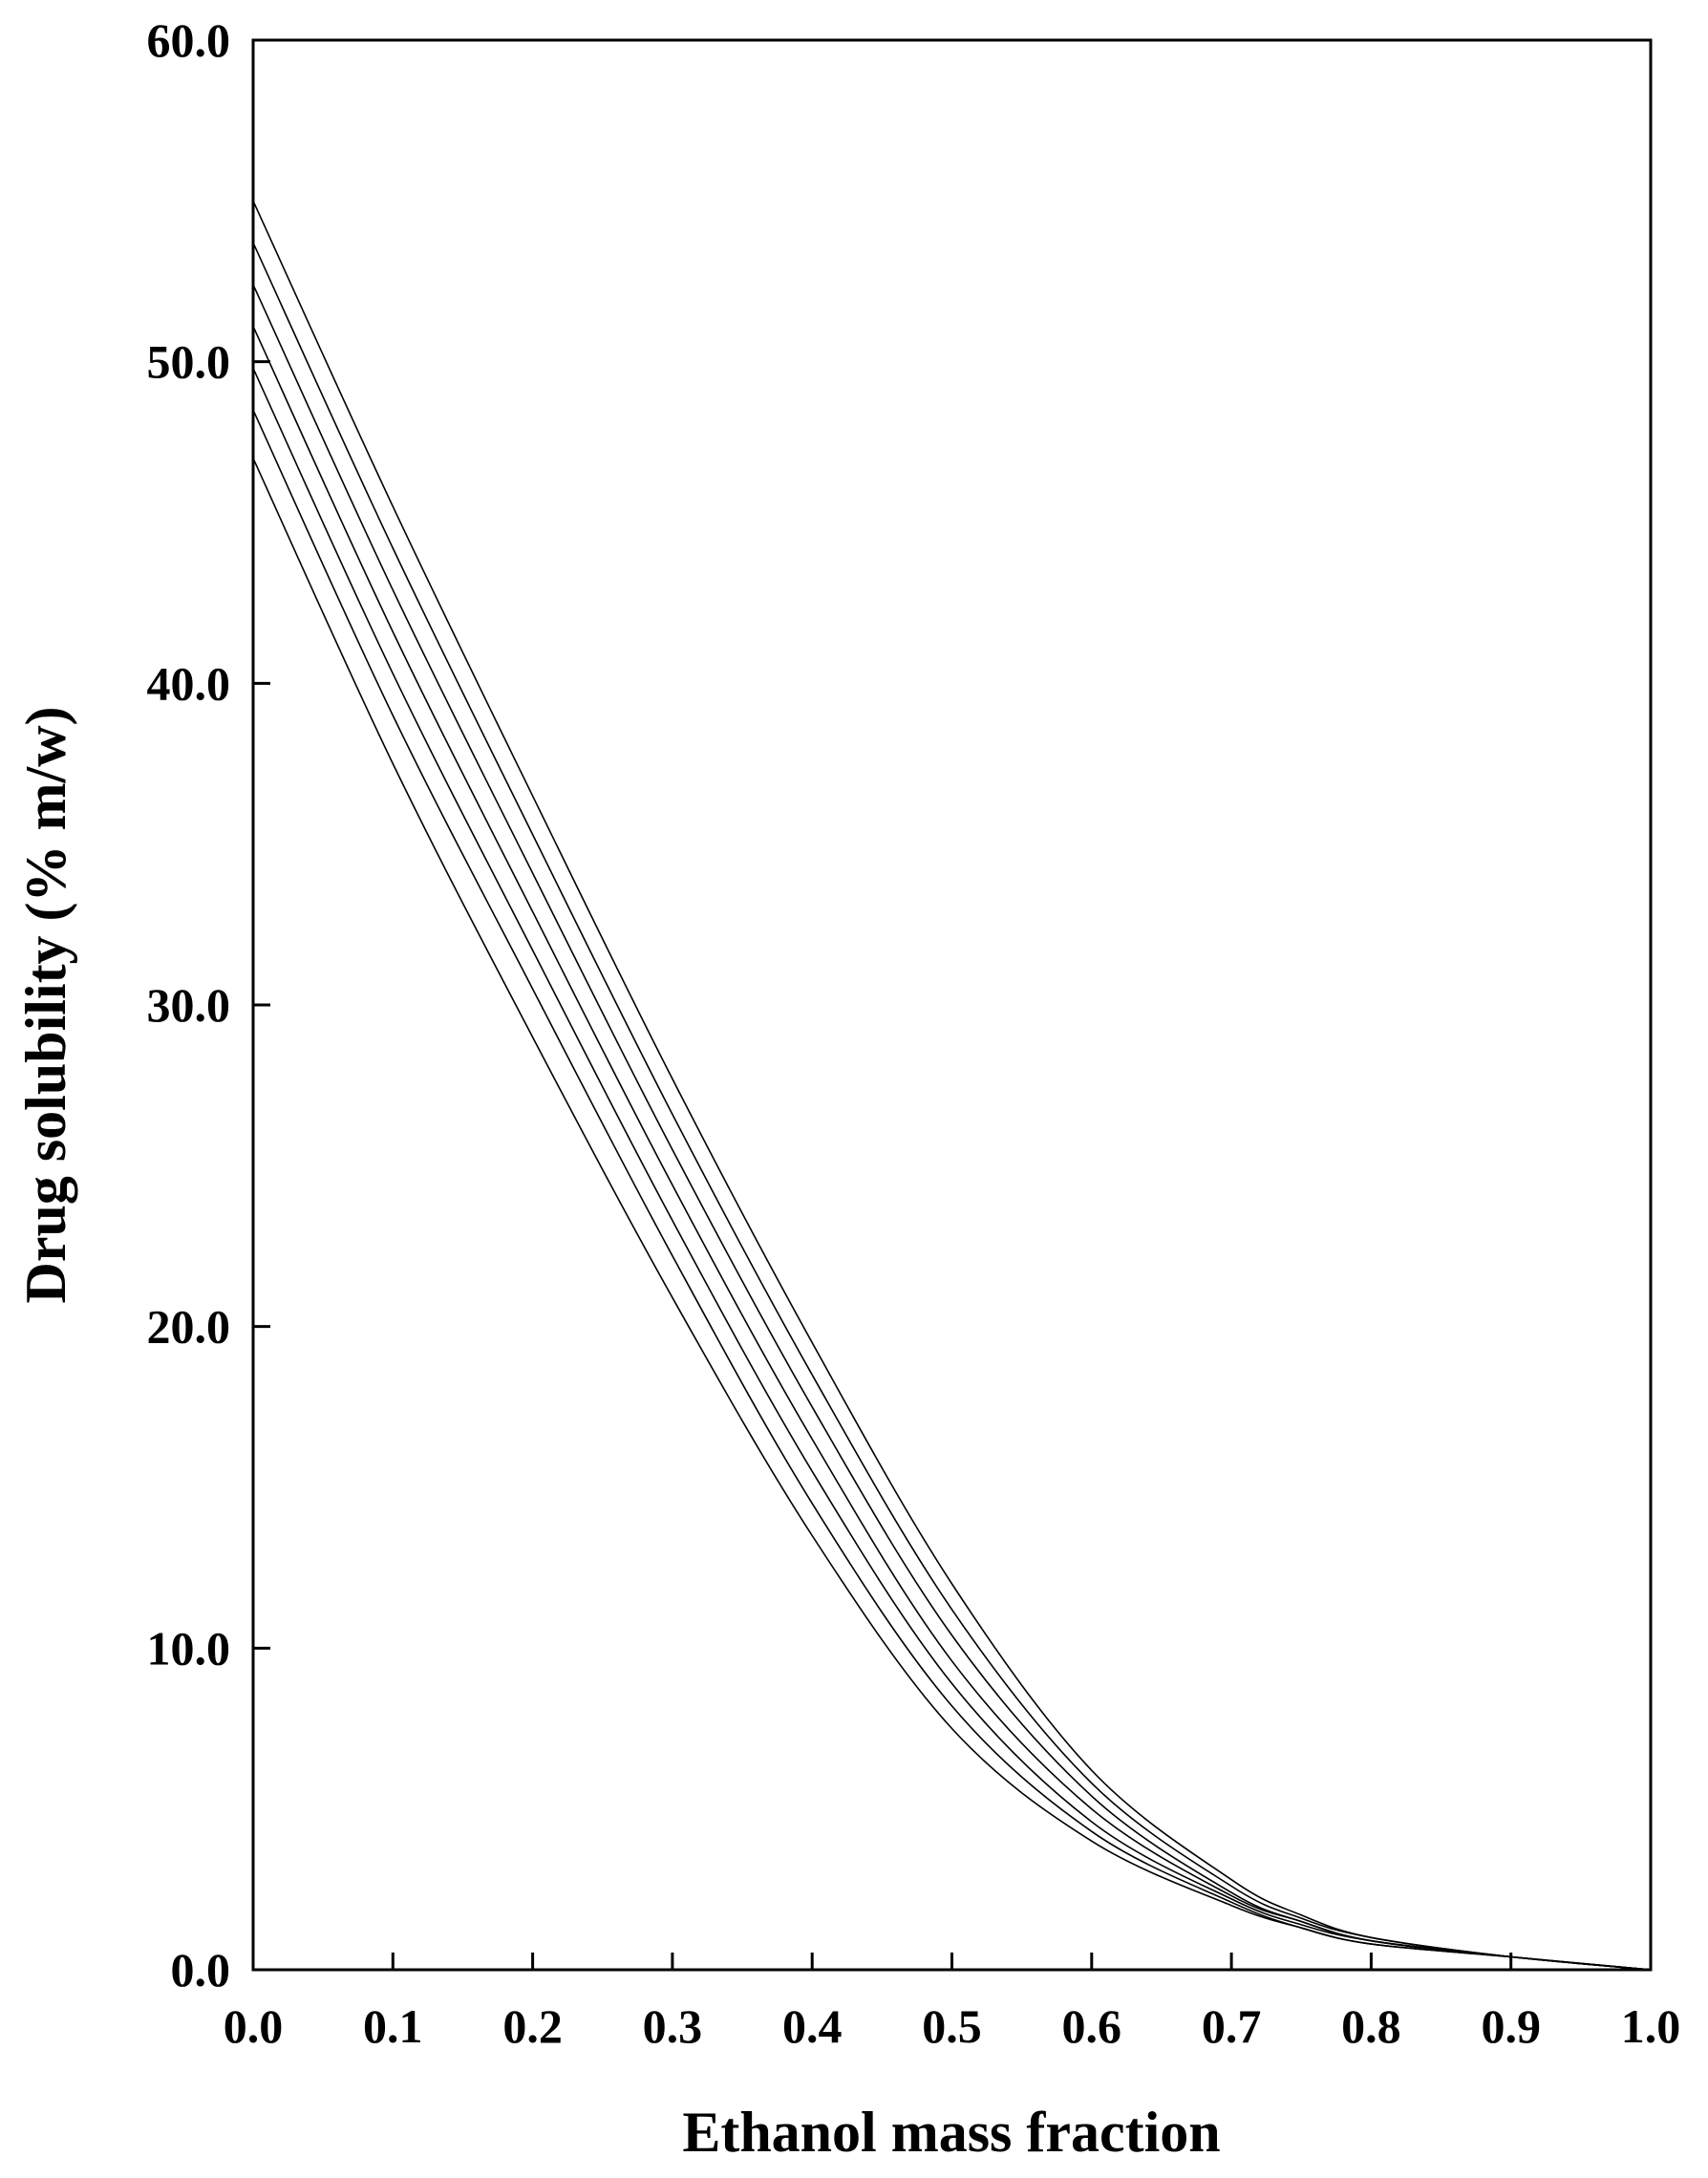 The height and width of the screenshot is (2178, 1708). Describe the element at coordinates (812, 2026) in the screenshot. I see `x-tick-label: 0.4` at that location.